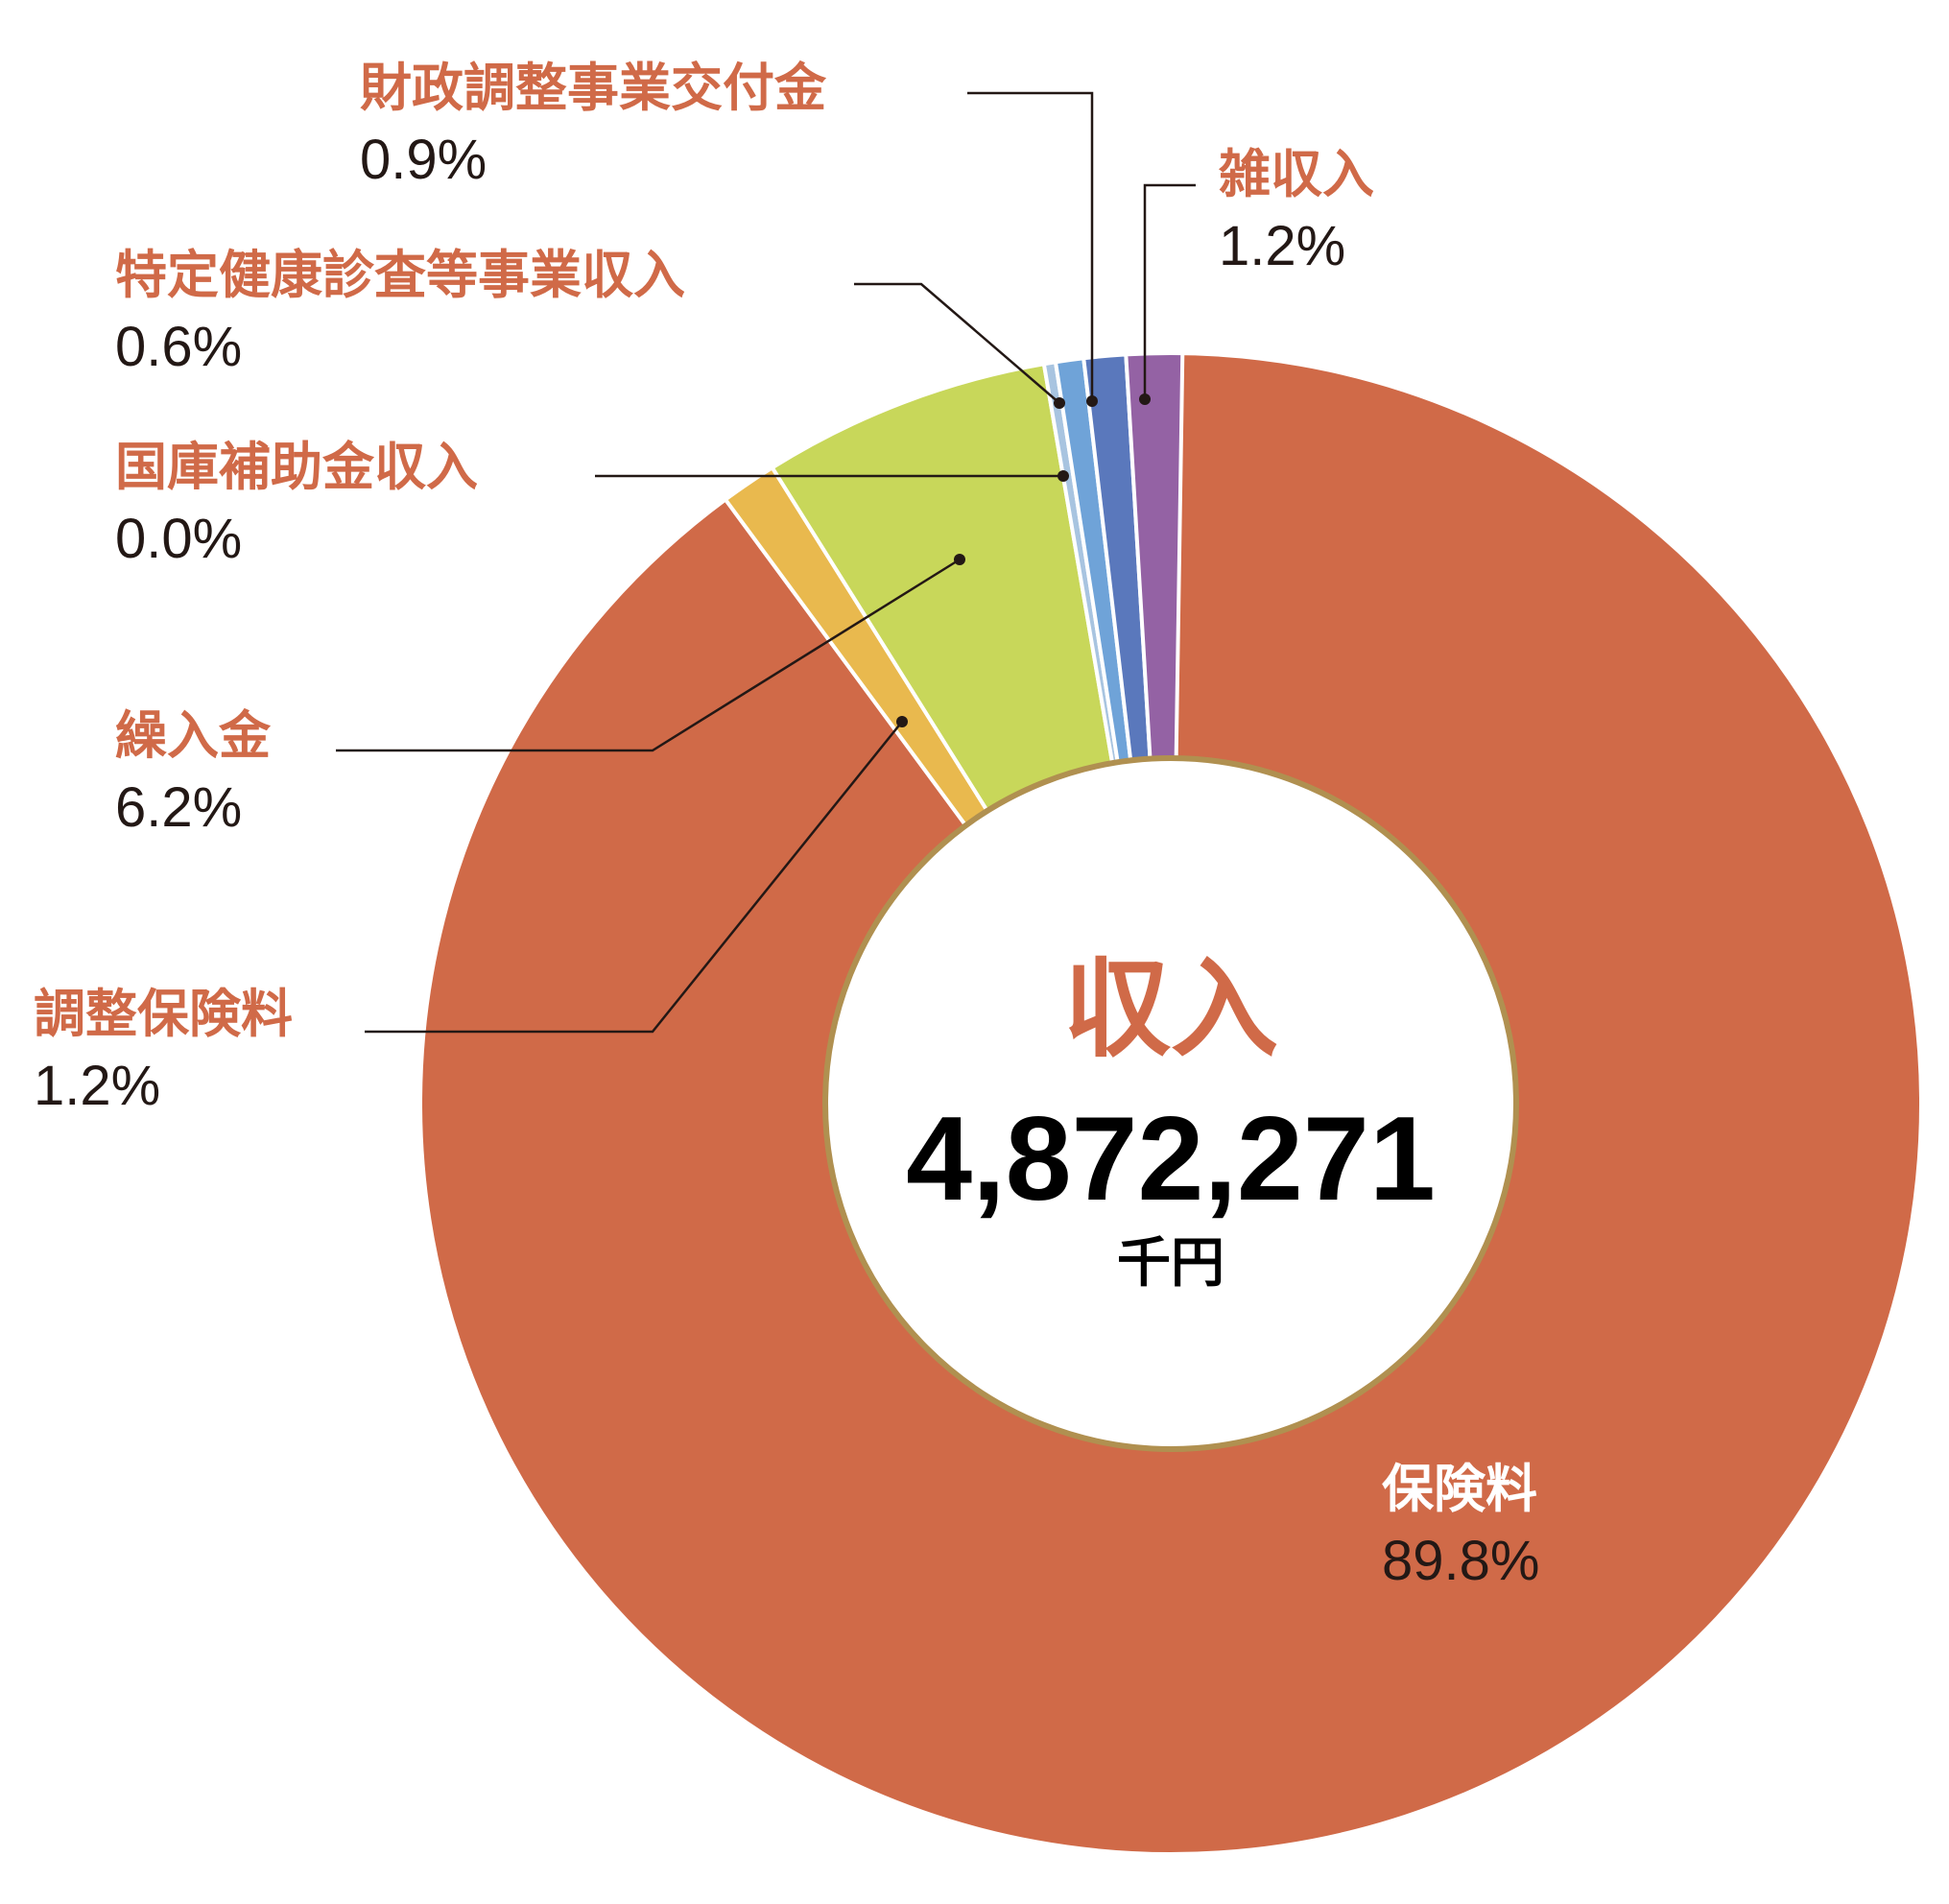  Describe the element at coordinates (178, 539) in the screenshot. I see `label-percent-kokko: 0.0%` at that location.